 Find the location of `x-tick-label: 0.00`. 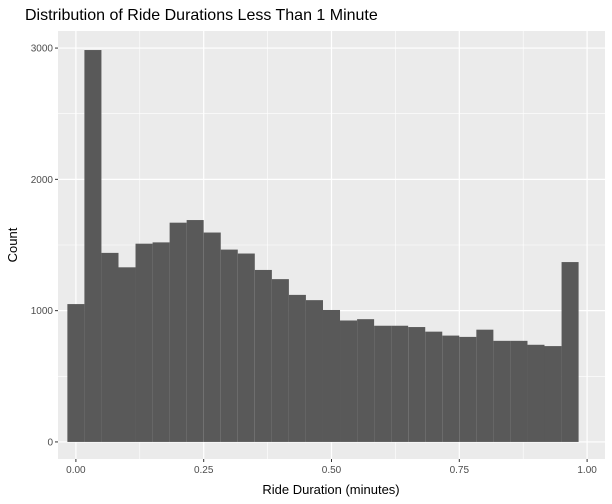

x-tick-label: 0.00 is located at coordinates (76, 470).